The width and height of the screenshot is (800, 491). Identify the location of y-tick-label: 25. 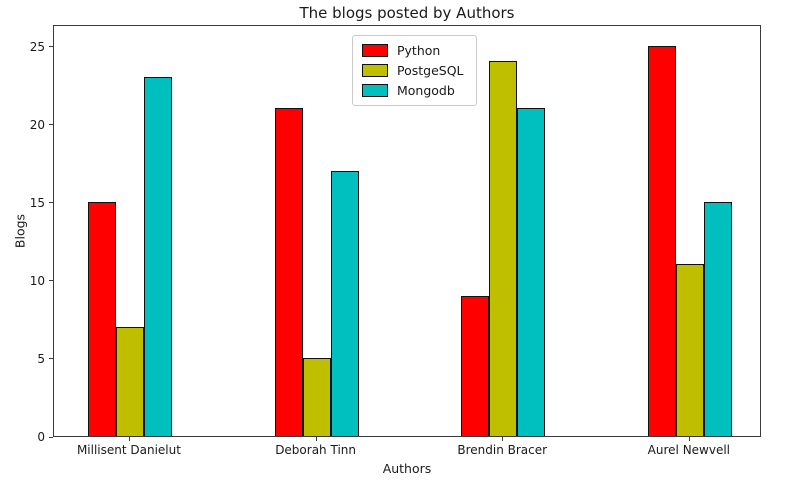
(37, 46).